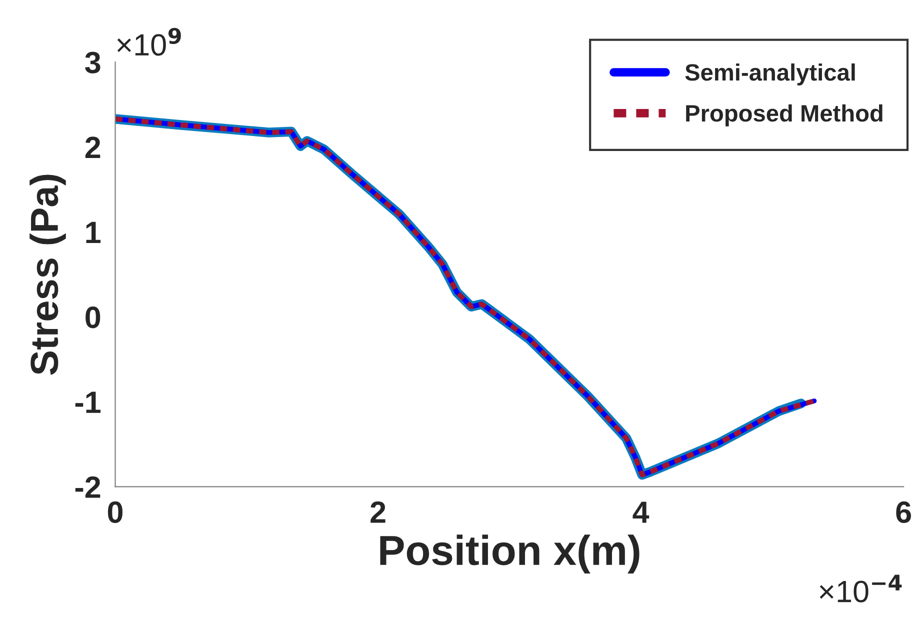 The width and height of the screenshot is (922, 620). I want to click on x-tick-label: 6, so click(903, 512).